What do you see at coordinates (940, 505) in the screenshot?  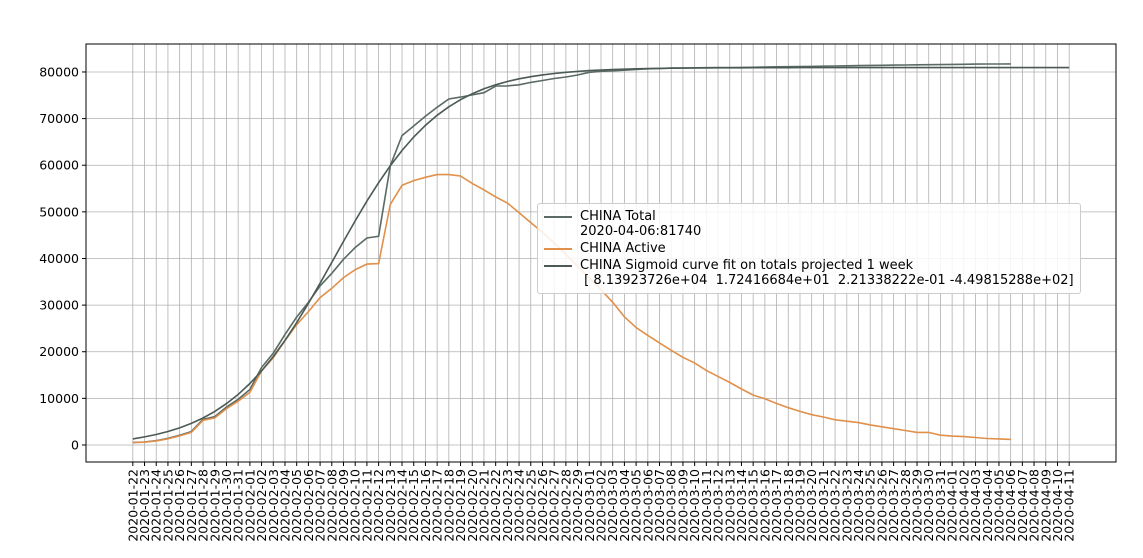 I see `x-tick-label: 2020-03-31` at bounding box center [940, 505].